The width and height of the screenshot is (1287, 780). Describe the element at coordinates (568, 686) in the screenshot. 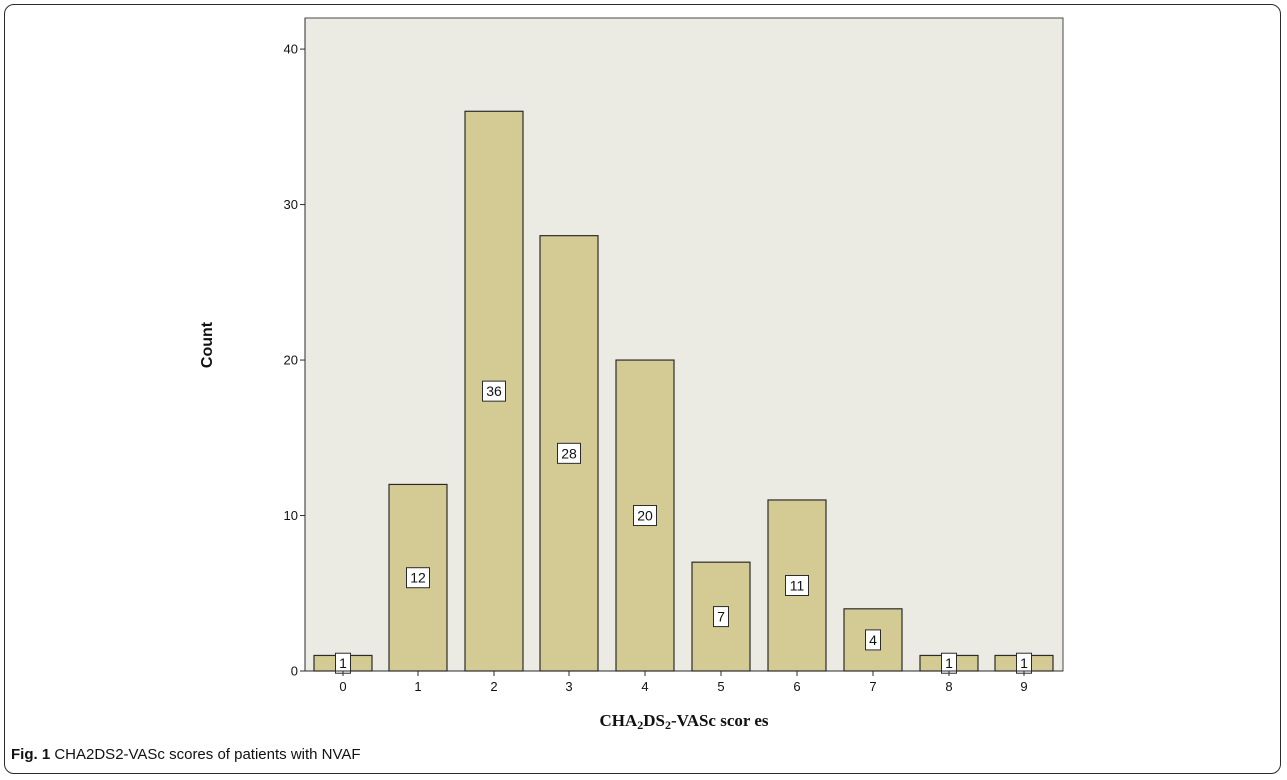

I see `x-tick-label: 3` at that location.